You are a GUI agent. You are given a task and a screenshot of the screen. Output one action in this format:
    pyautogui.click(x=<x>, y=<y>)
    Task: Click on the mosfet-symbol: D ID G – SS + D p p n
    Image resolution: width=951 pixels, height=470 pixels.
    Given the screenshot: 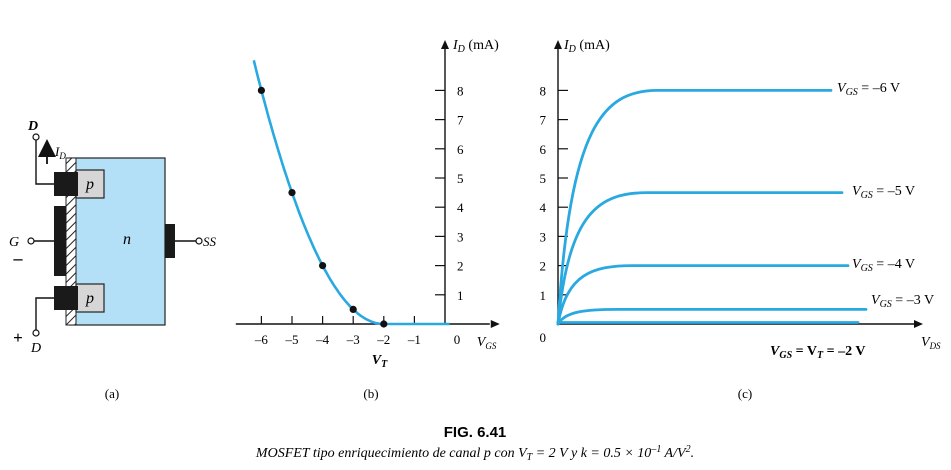 What is the action you would take?
    pyautogui.click(x=113, y=237)
    